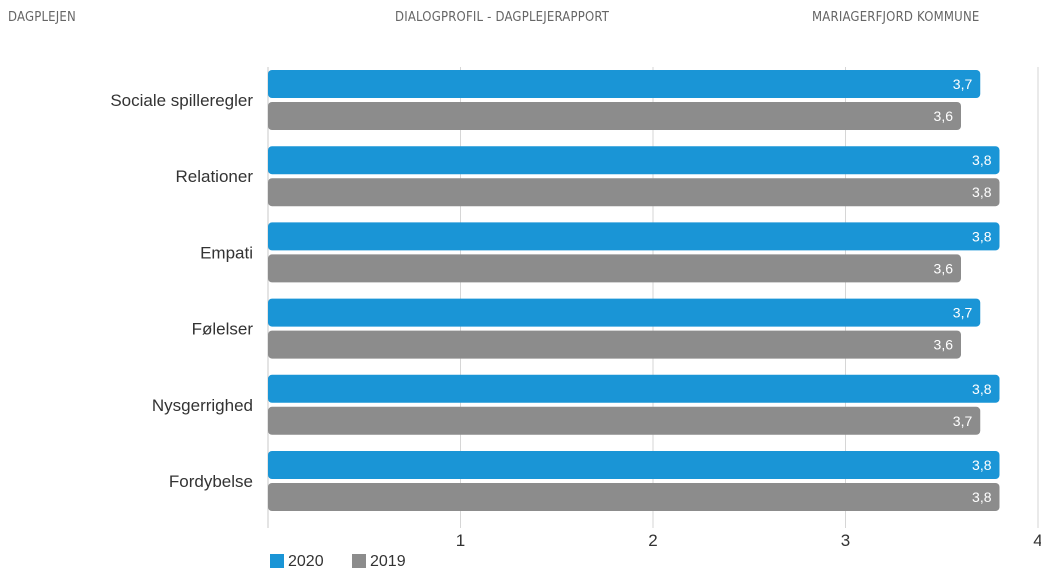  What do you see at coordinates (223, 329) in the screenshot?
I see `category-label: Følelser` at bounding box center [223, 329].